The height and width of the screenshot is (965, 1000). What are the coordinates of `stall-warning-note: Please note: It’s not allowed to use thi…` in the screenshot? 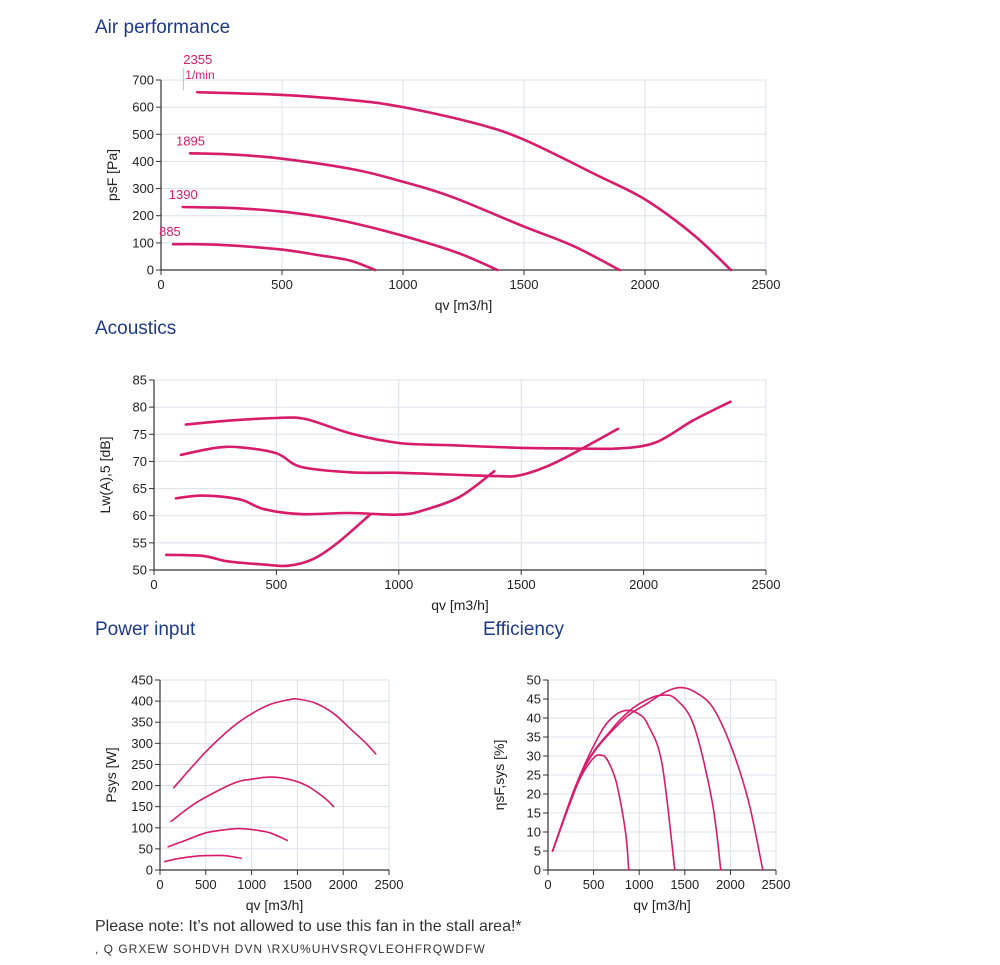 It's located at (308, 926).